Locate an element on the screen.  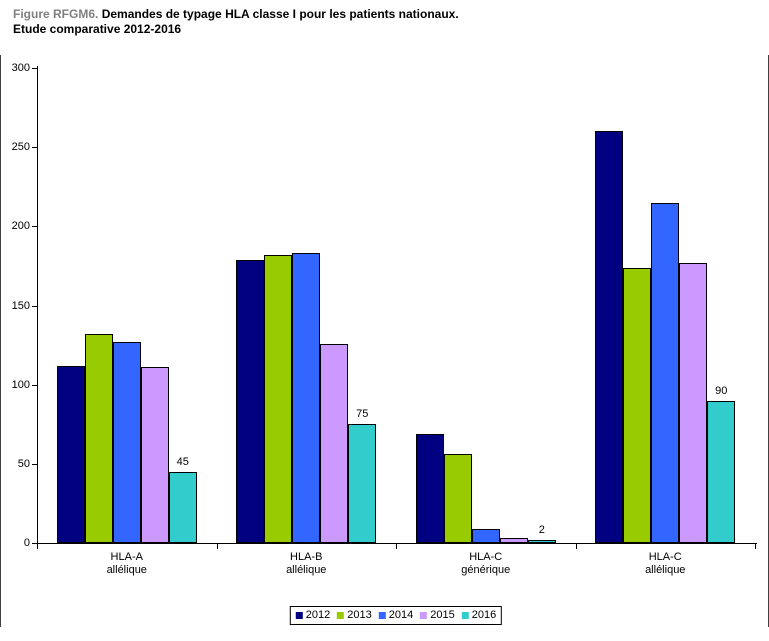
y-axis-tick-label: 0 is located at coordinates (26, 543).